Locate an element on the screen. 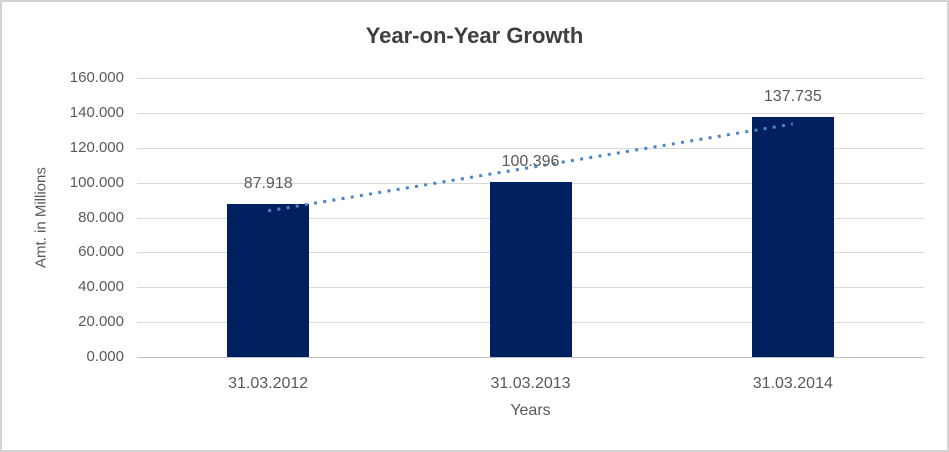 This screenshot has height=452, width=949. trendline is located at coordinates (530, 167).